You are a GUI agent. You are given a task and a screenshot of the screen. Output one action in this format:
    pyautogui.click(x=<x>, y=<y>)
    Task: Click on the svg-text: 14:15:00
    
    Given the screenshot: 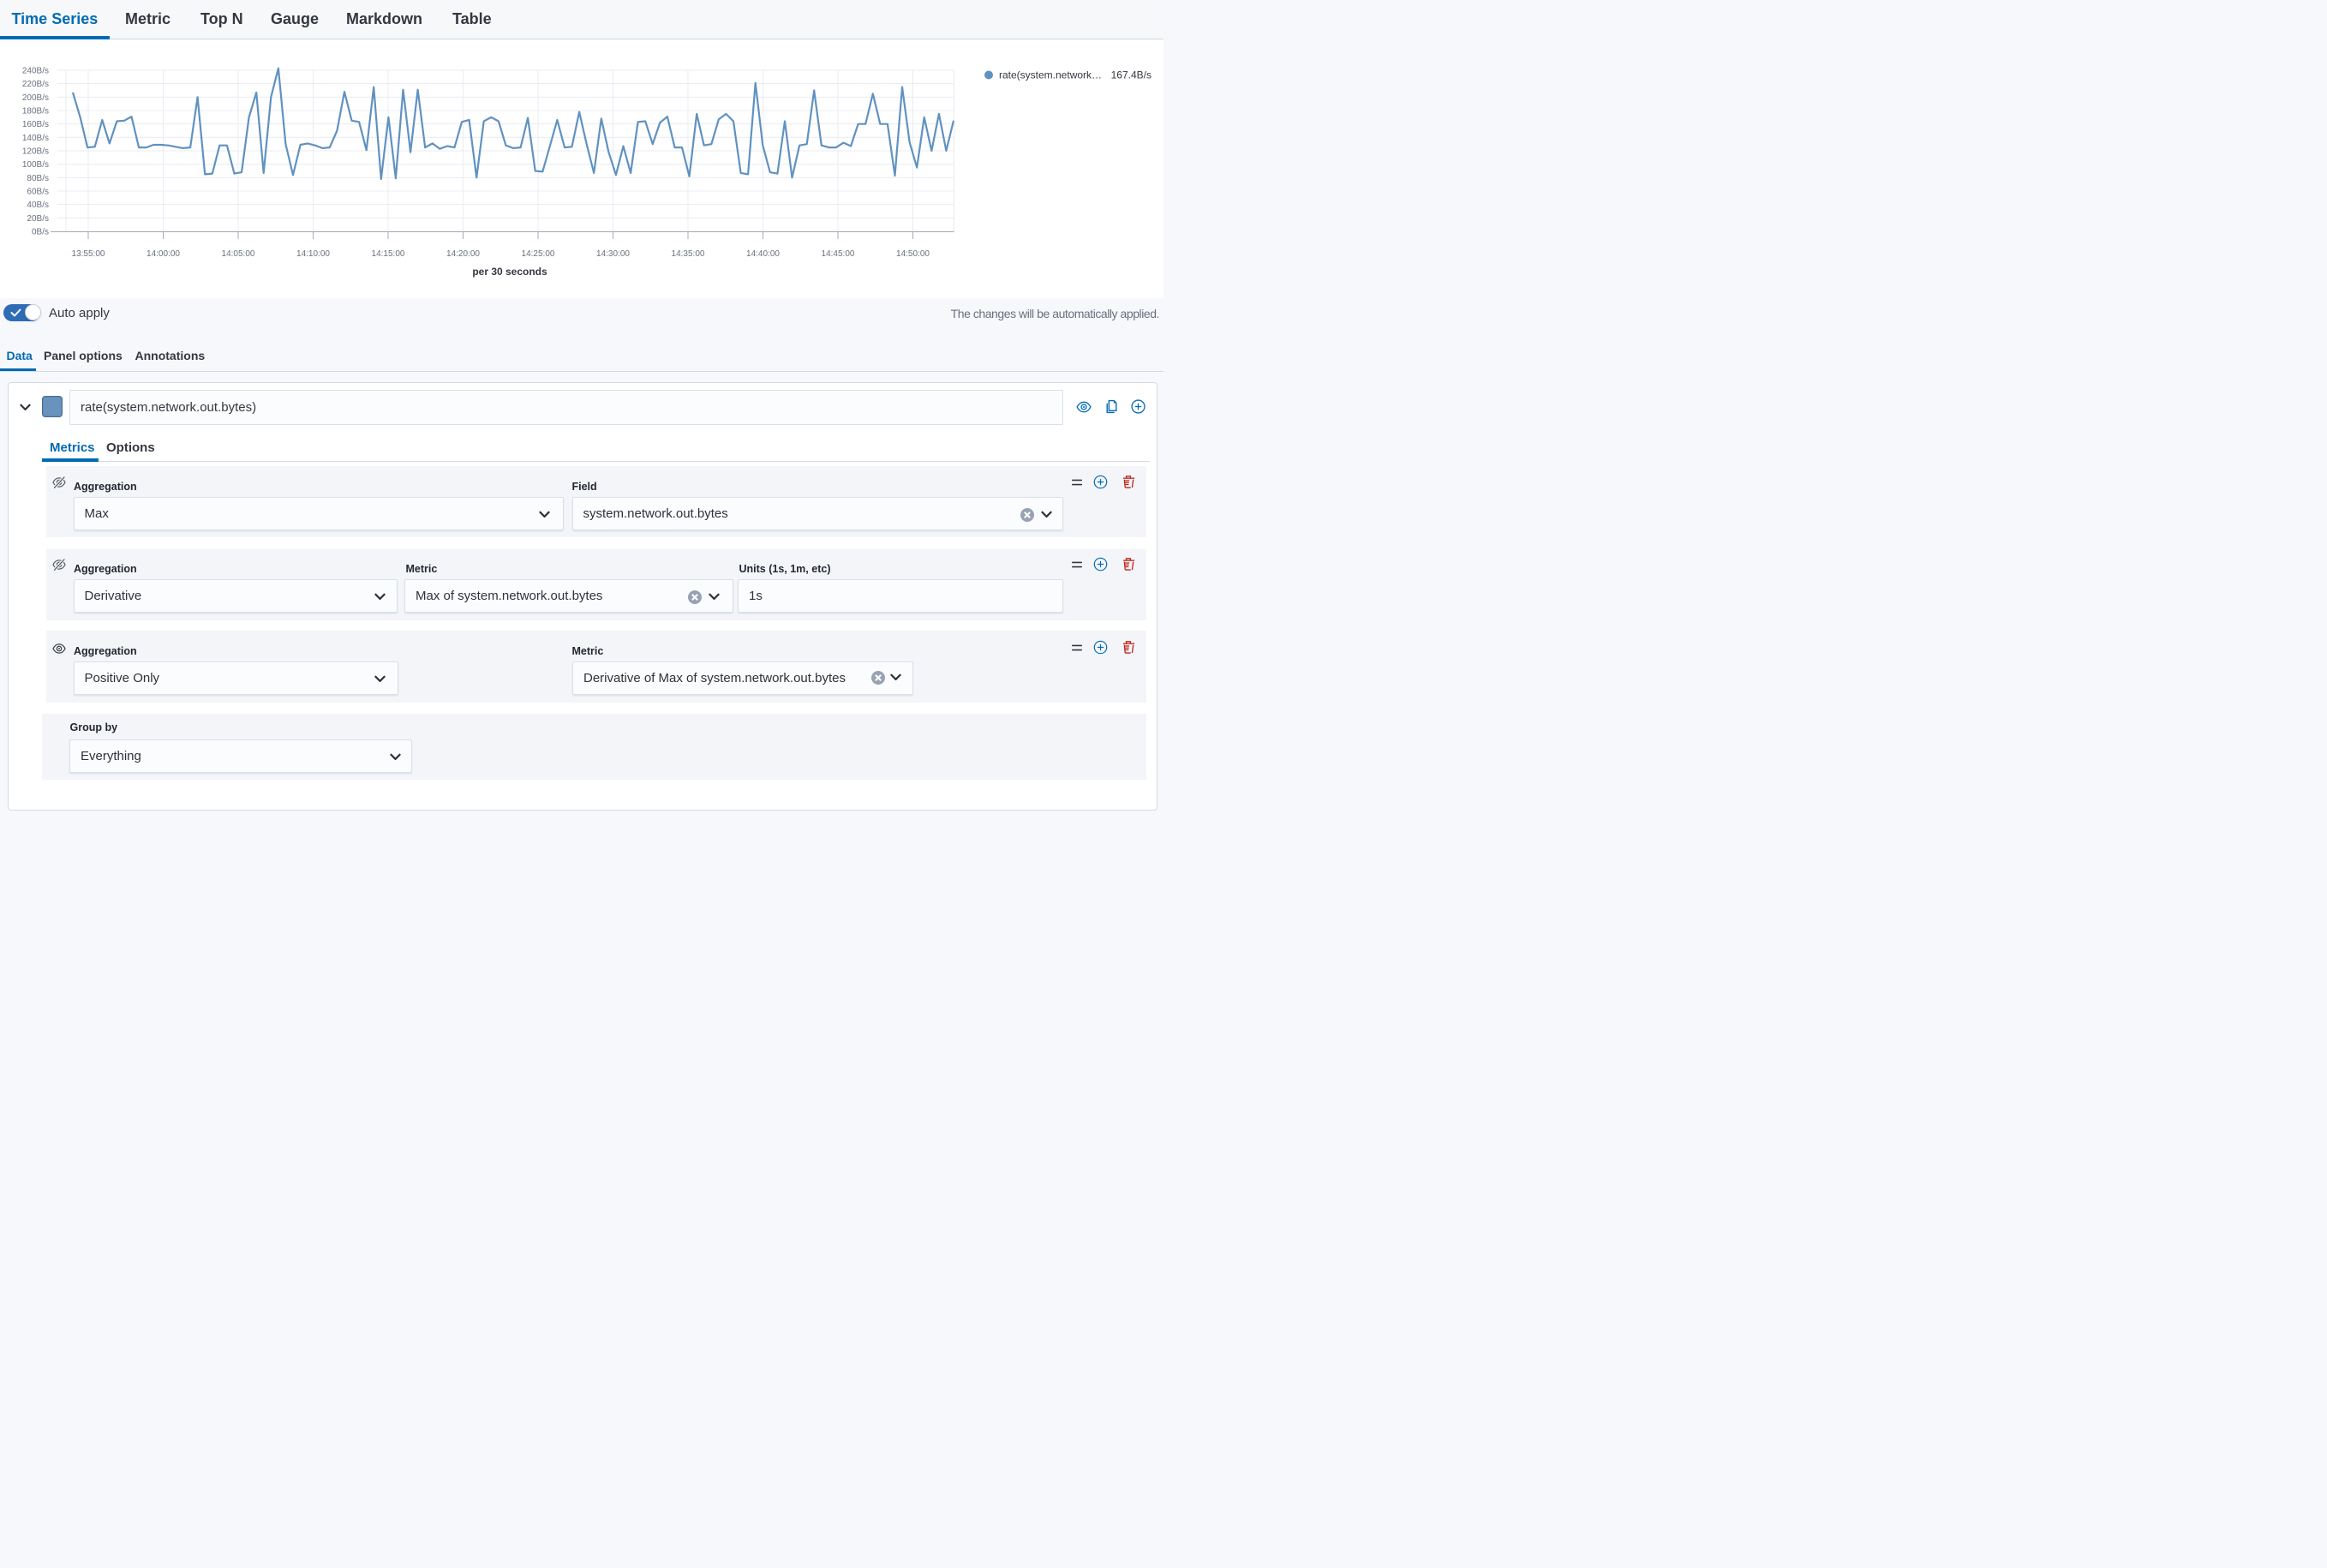 What is the action you would take?
    pyautogui.click(x=388, y=254)
    